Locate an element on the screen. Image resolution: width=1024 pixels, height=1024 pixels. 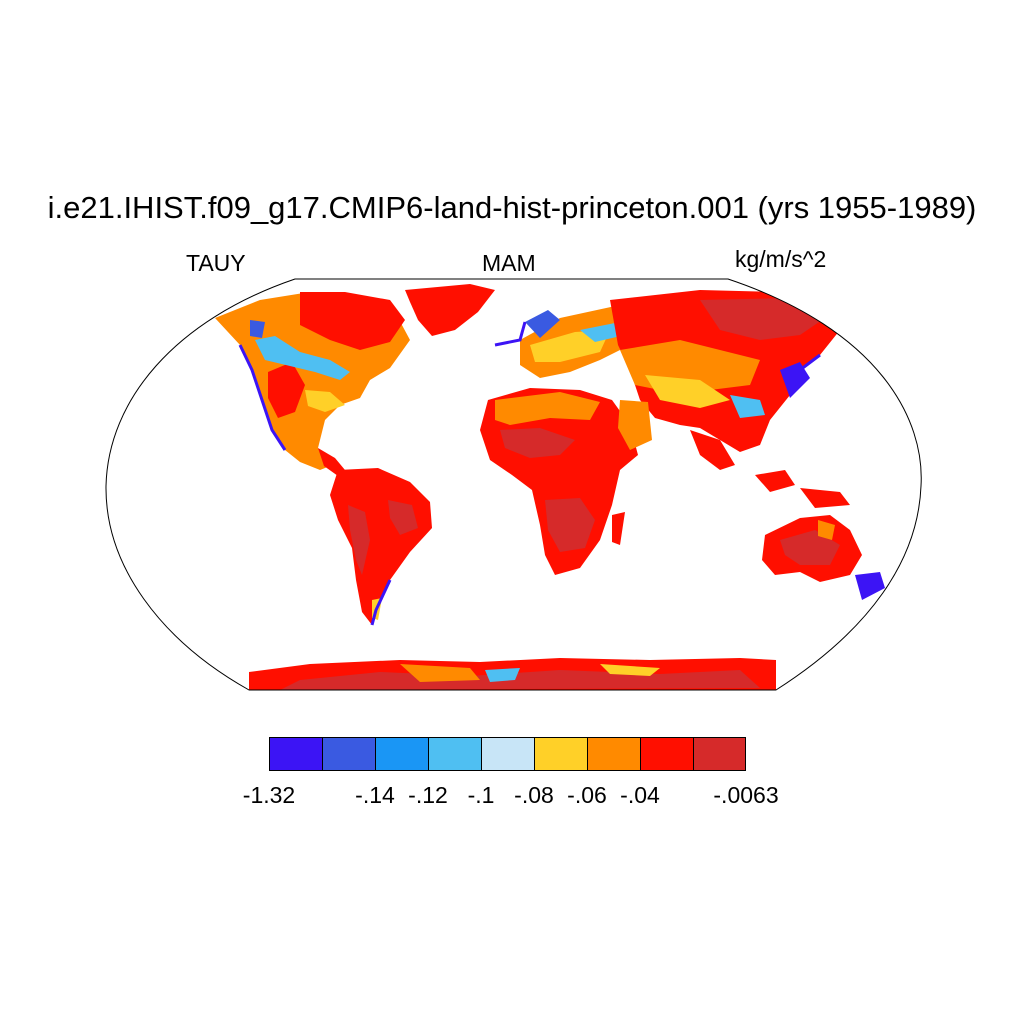
colorbar-tick-label: -1.32 is located at coordinates (269, 795).